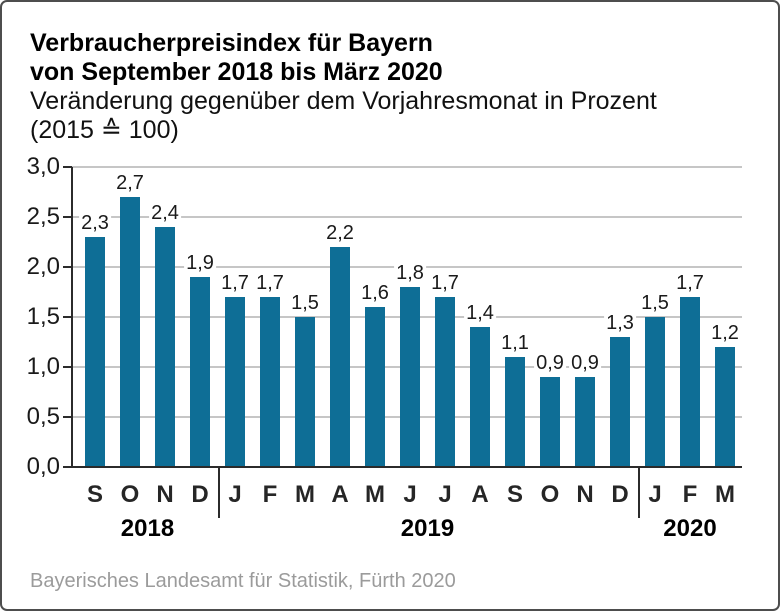 This screenshot has height=611, width=780. What do you see at coordinates (402, 467) in the screenshot?
I see `x-axis-baseline` at bounding box center [402, 467].